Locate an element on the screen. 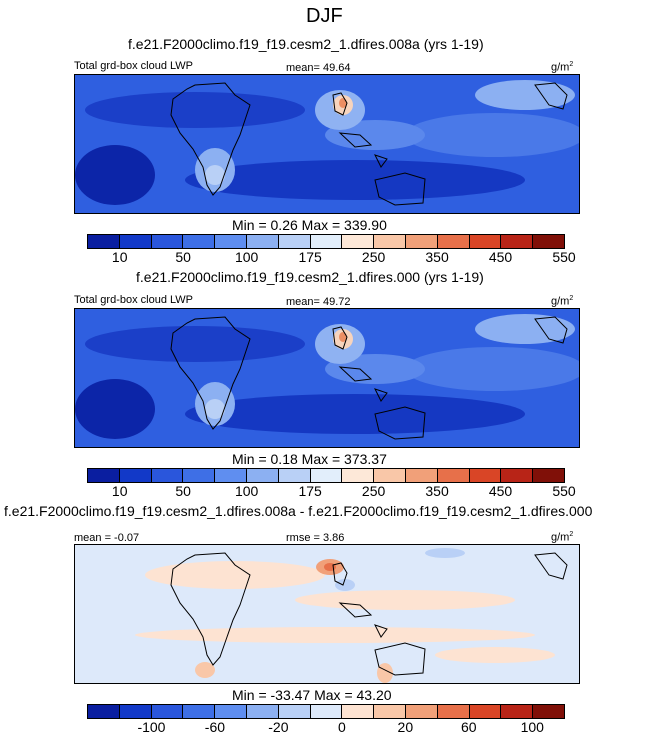 This screenshot has width=648, height=739. panel1-mean-label: mean= 49.64 is located at coordinates (318, 68).